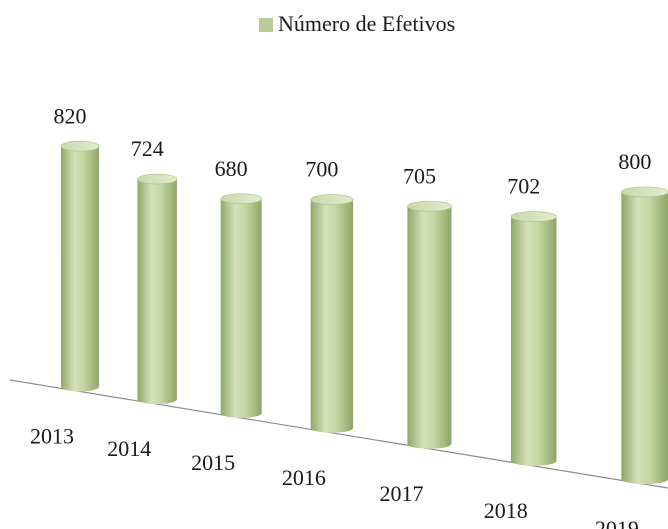  Describe the element at coordinates (147, 148) in the screenshot. I see `value-label: 724` at that location.